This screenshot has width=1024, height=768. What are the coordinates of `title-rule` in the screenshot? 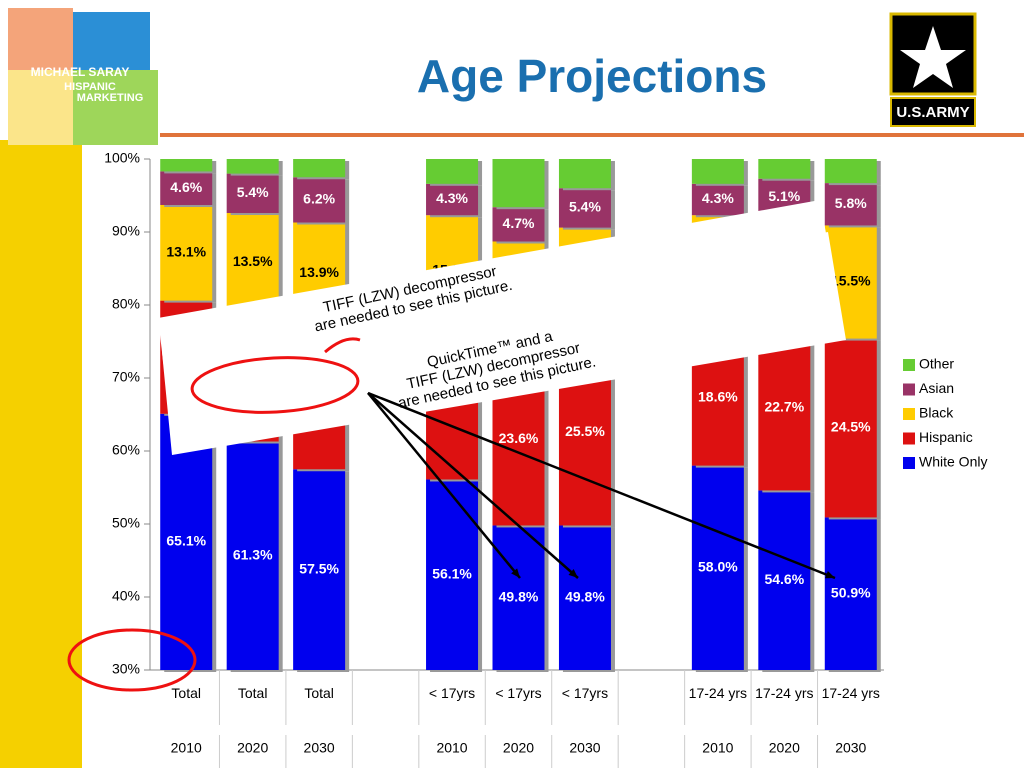 It's located at (592, 135).